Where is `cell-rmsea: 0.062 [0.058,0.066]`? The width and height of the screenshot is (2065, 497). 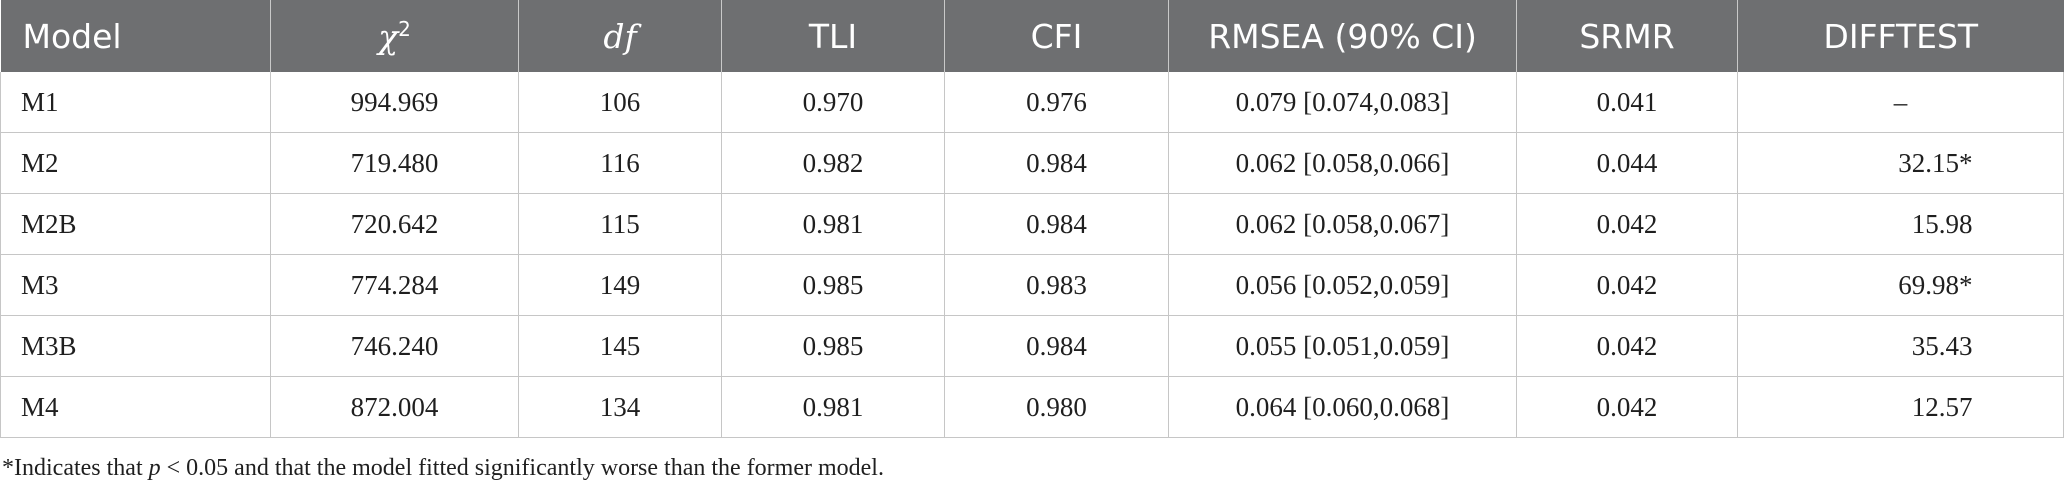
cell-rmsea: 0.062 [0.058,0.066] is located at coordinates (1342, 163).